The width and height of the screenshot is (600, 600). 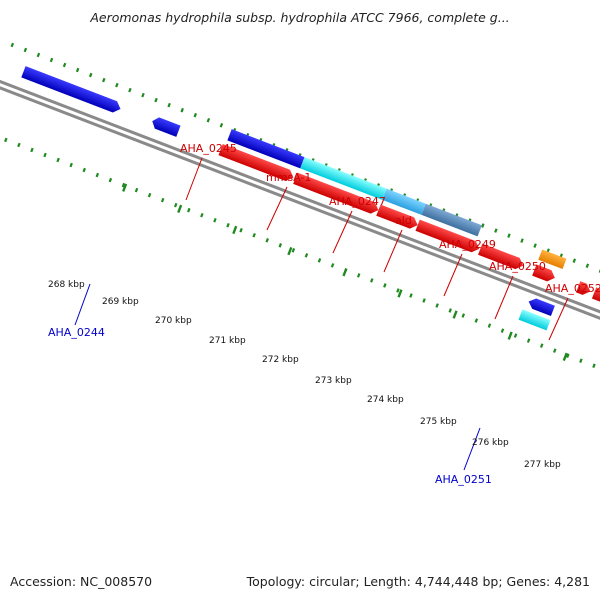 What do you see at coordinates (534, 320) in the screenshot?
I see `gene-feature-ahA0251` at bounding box center [534, 320].